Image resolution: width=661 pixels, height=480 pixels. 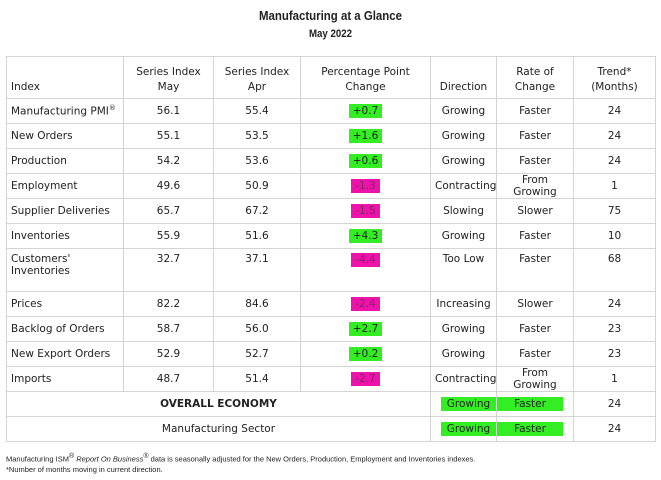 I want to click on header-rate: Rate of Change, so click(x=535, y=77).